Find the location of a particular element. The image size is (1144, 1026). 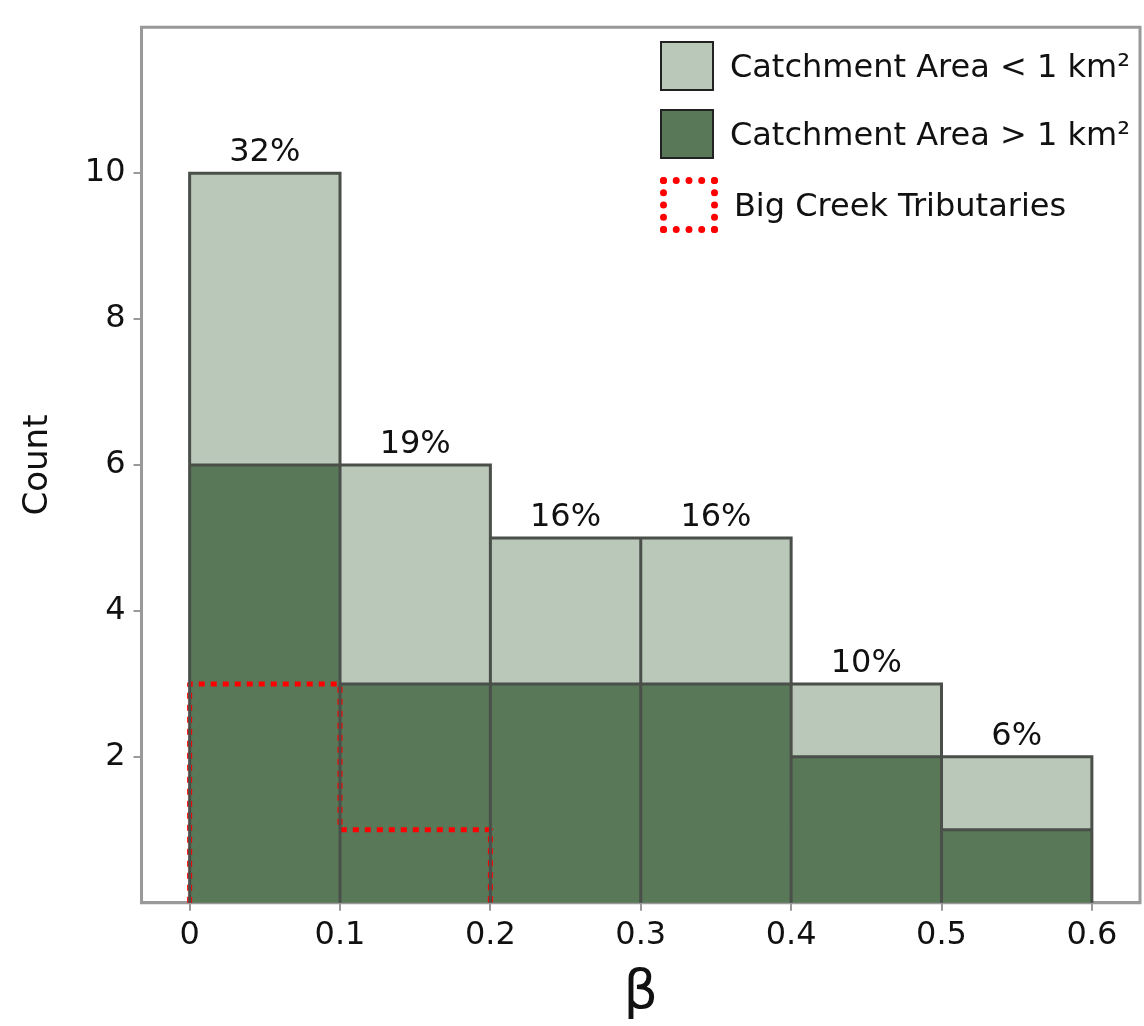

x-tick-label: 0.5 is located at coordinates (941, 933).